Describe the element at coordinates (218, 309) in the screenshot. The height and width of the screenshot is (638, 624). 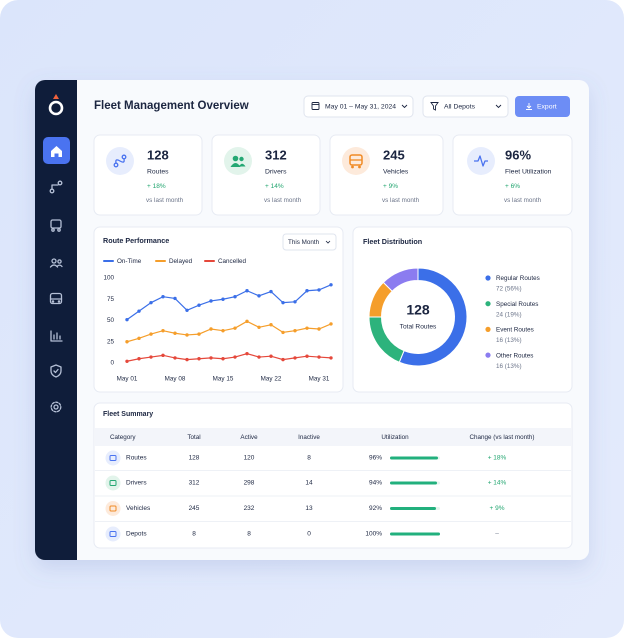
I see `route-performance-card` at that location.